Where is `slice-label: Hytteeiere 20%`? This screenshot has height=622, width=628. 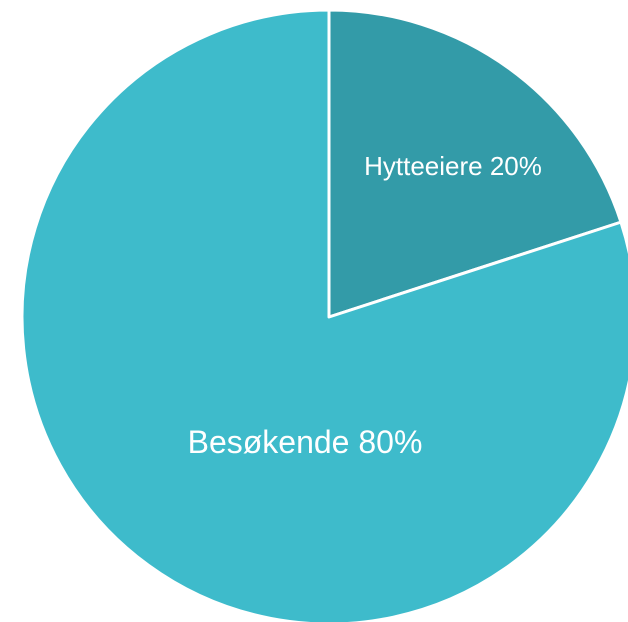 slice-label: Hytteeiere 20% is located at coordinates (453, 166).